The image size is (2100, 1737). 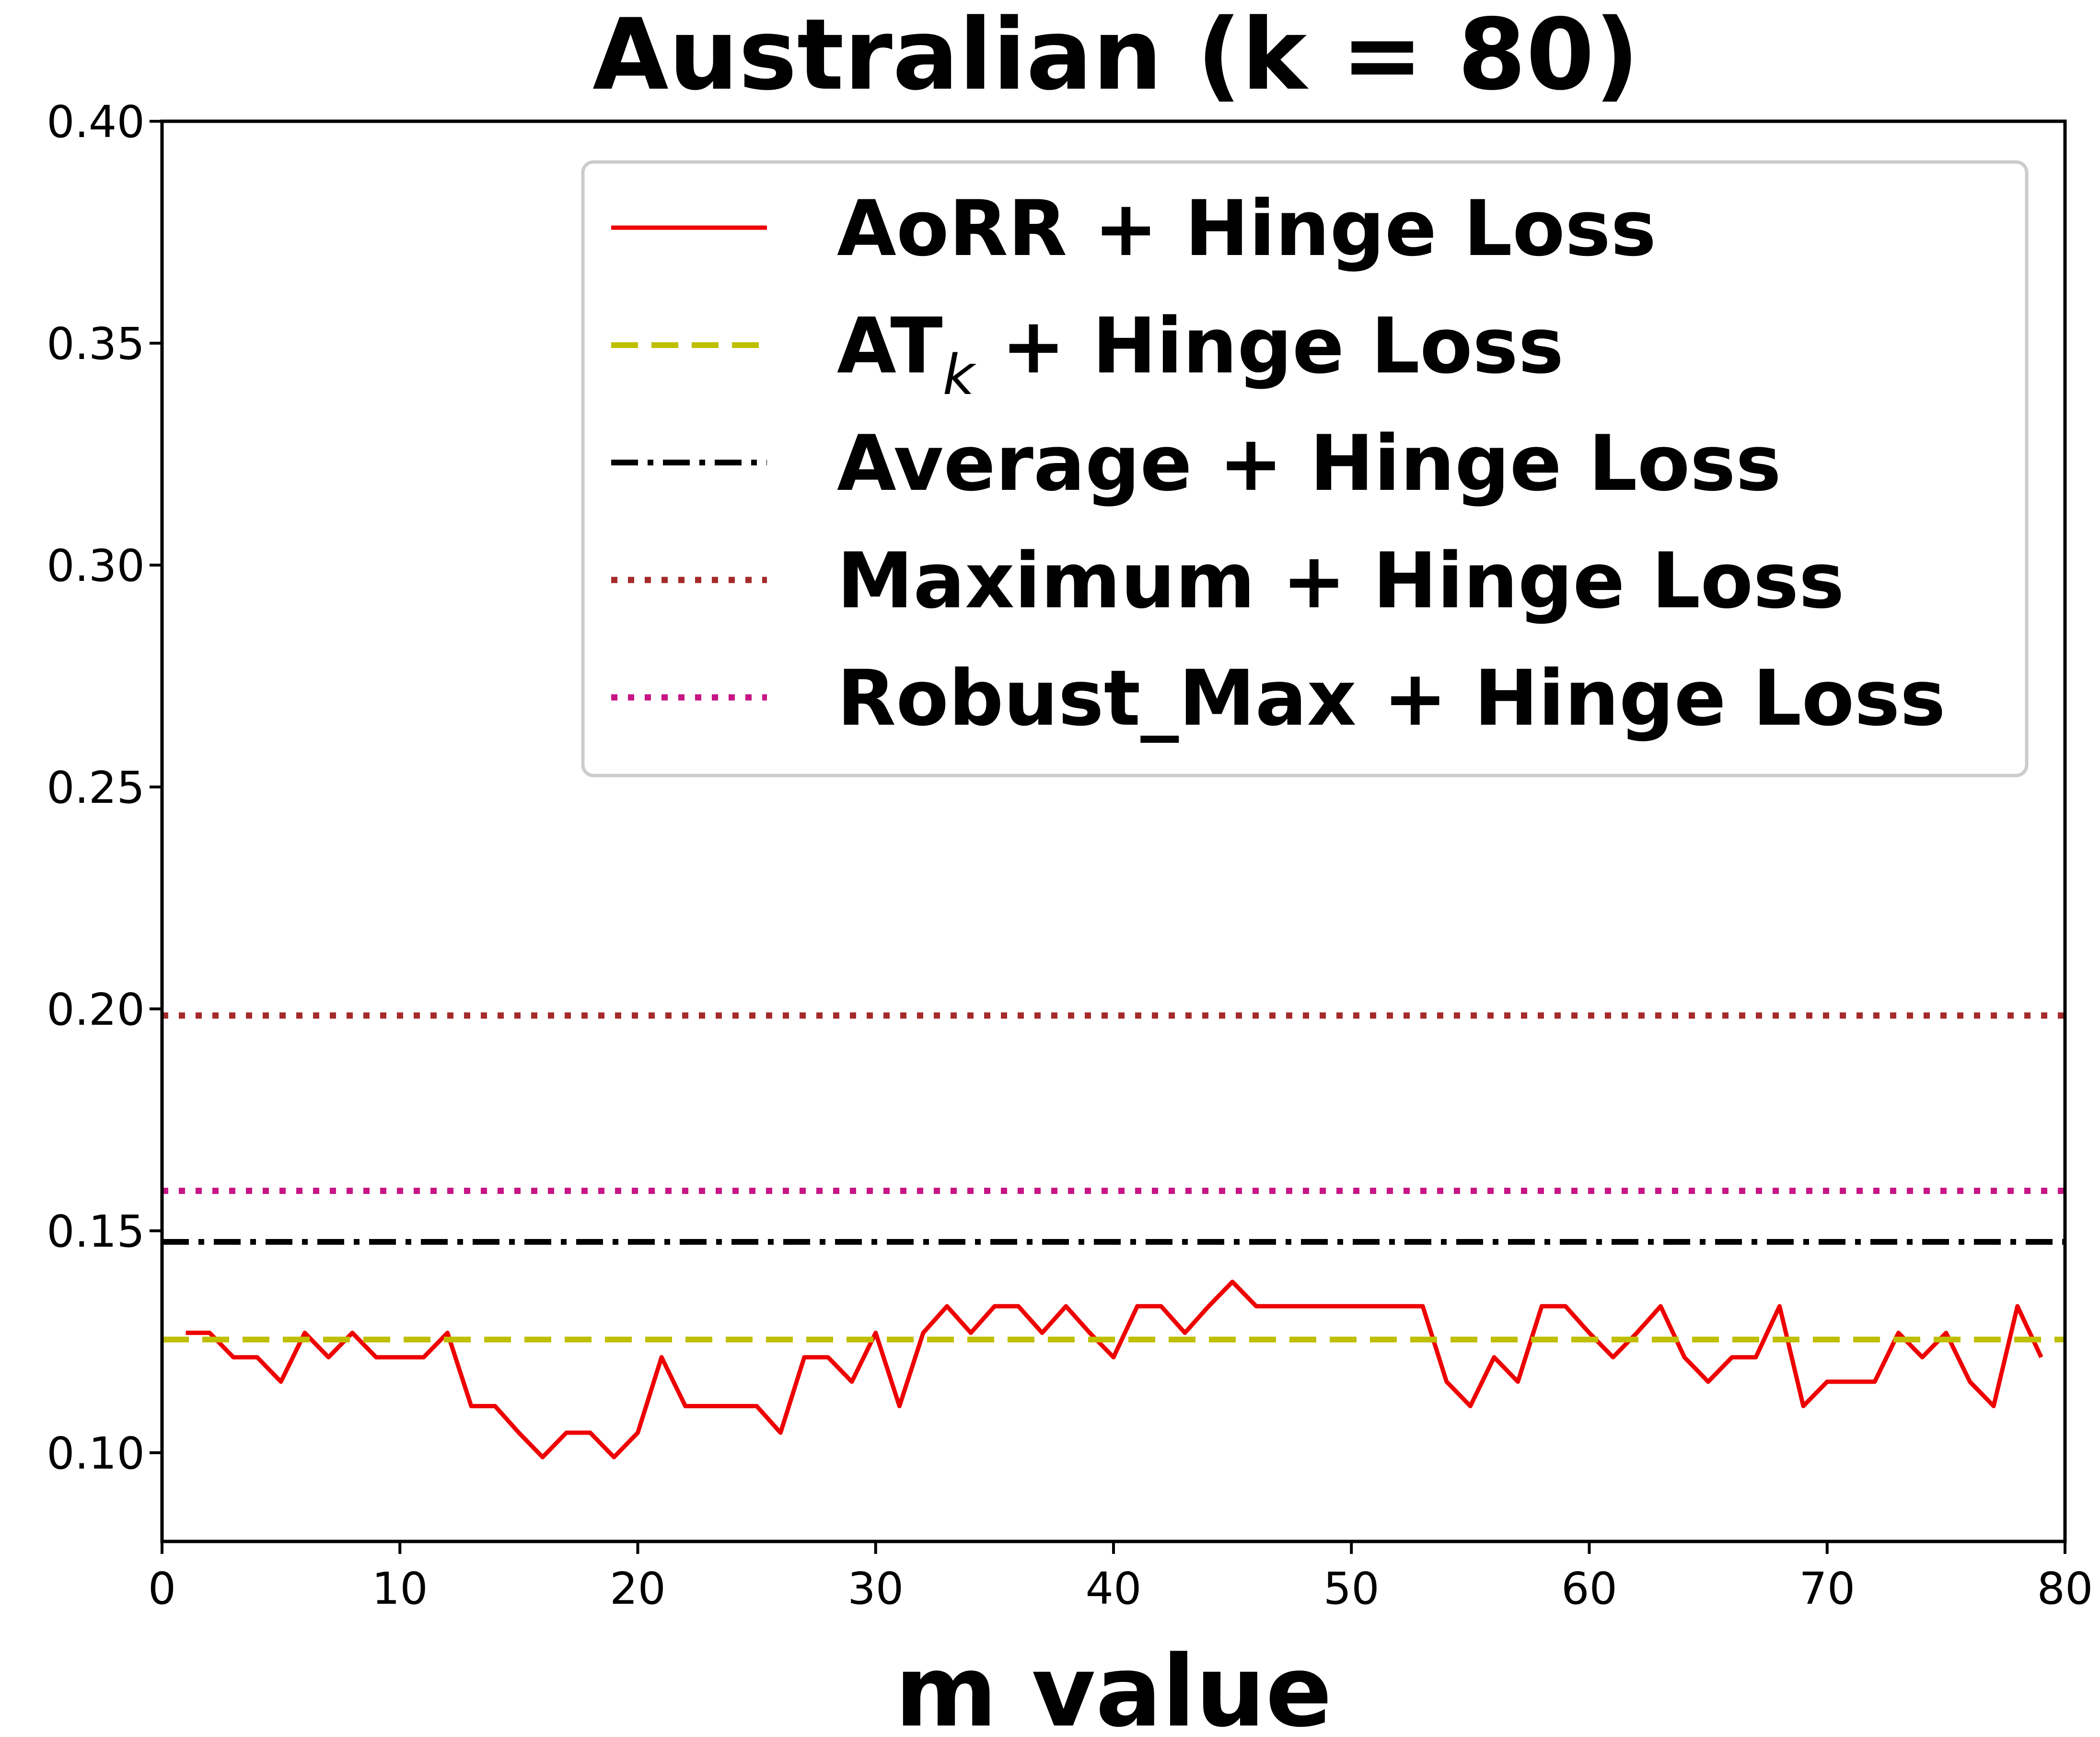 What do you see at coordinates (638, 1588) in the screenshot?
I see `x-tick-label-20: 20` at bounding box center [638, 1588].